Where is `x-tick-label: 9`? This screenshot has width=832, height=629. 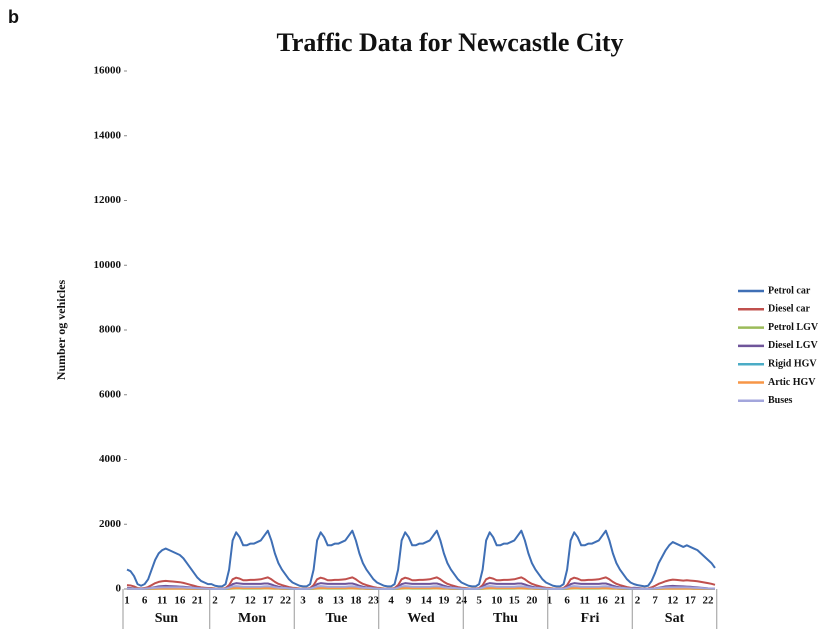
x-tick-label: 9 is located at coordinates (409, 601).